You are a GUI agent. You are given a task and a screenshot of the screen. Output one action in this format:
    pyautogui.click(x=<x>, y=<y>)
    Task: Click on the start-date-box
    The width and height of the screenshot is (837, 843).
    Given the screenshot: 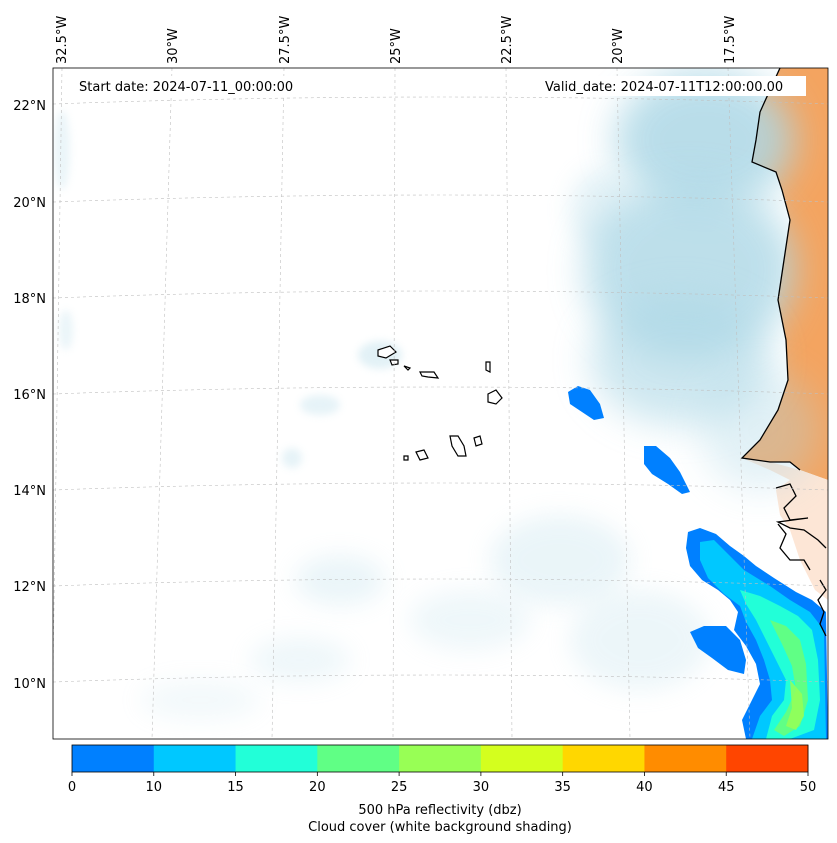 What is the action you would take?
    pyautogui.click(x=193, y=86)
    